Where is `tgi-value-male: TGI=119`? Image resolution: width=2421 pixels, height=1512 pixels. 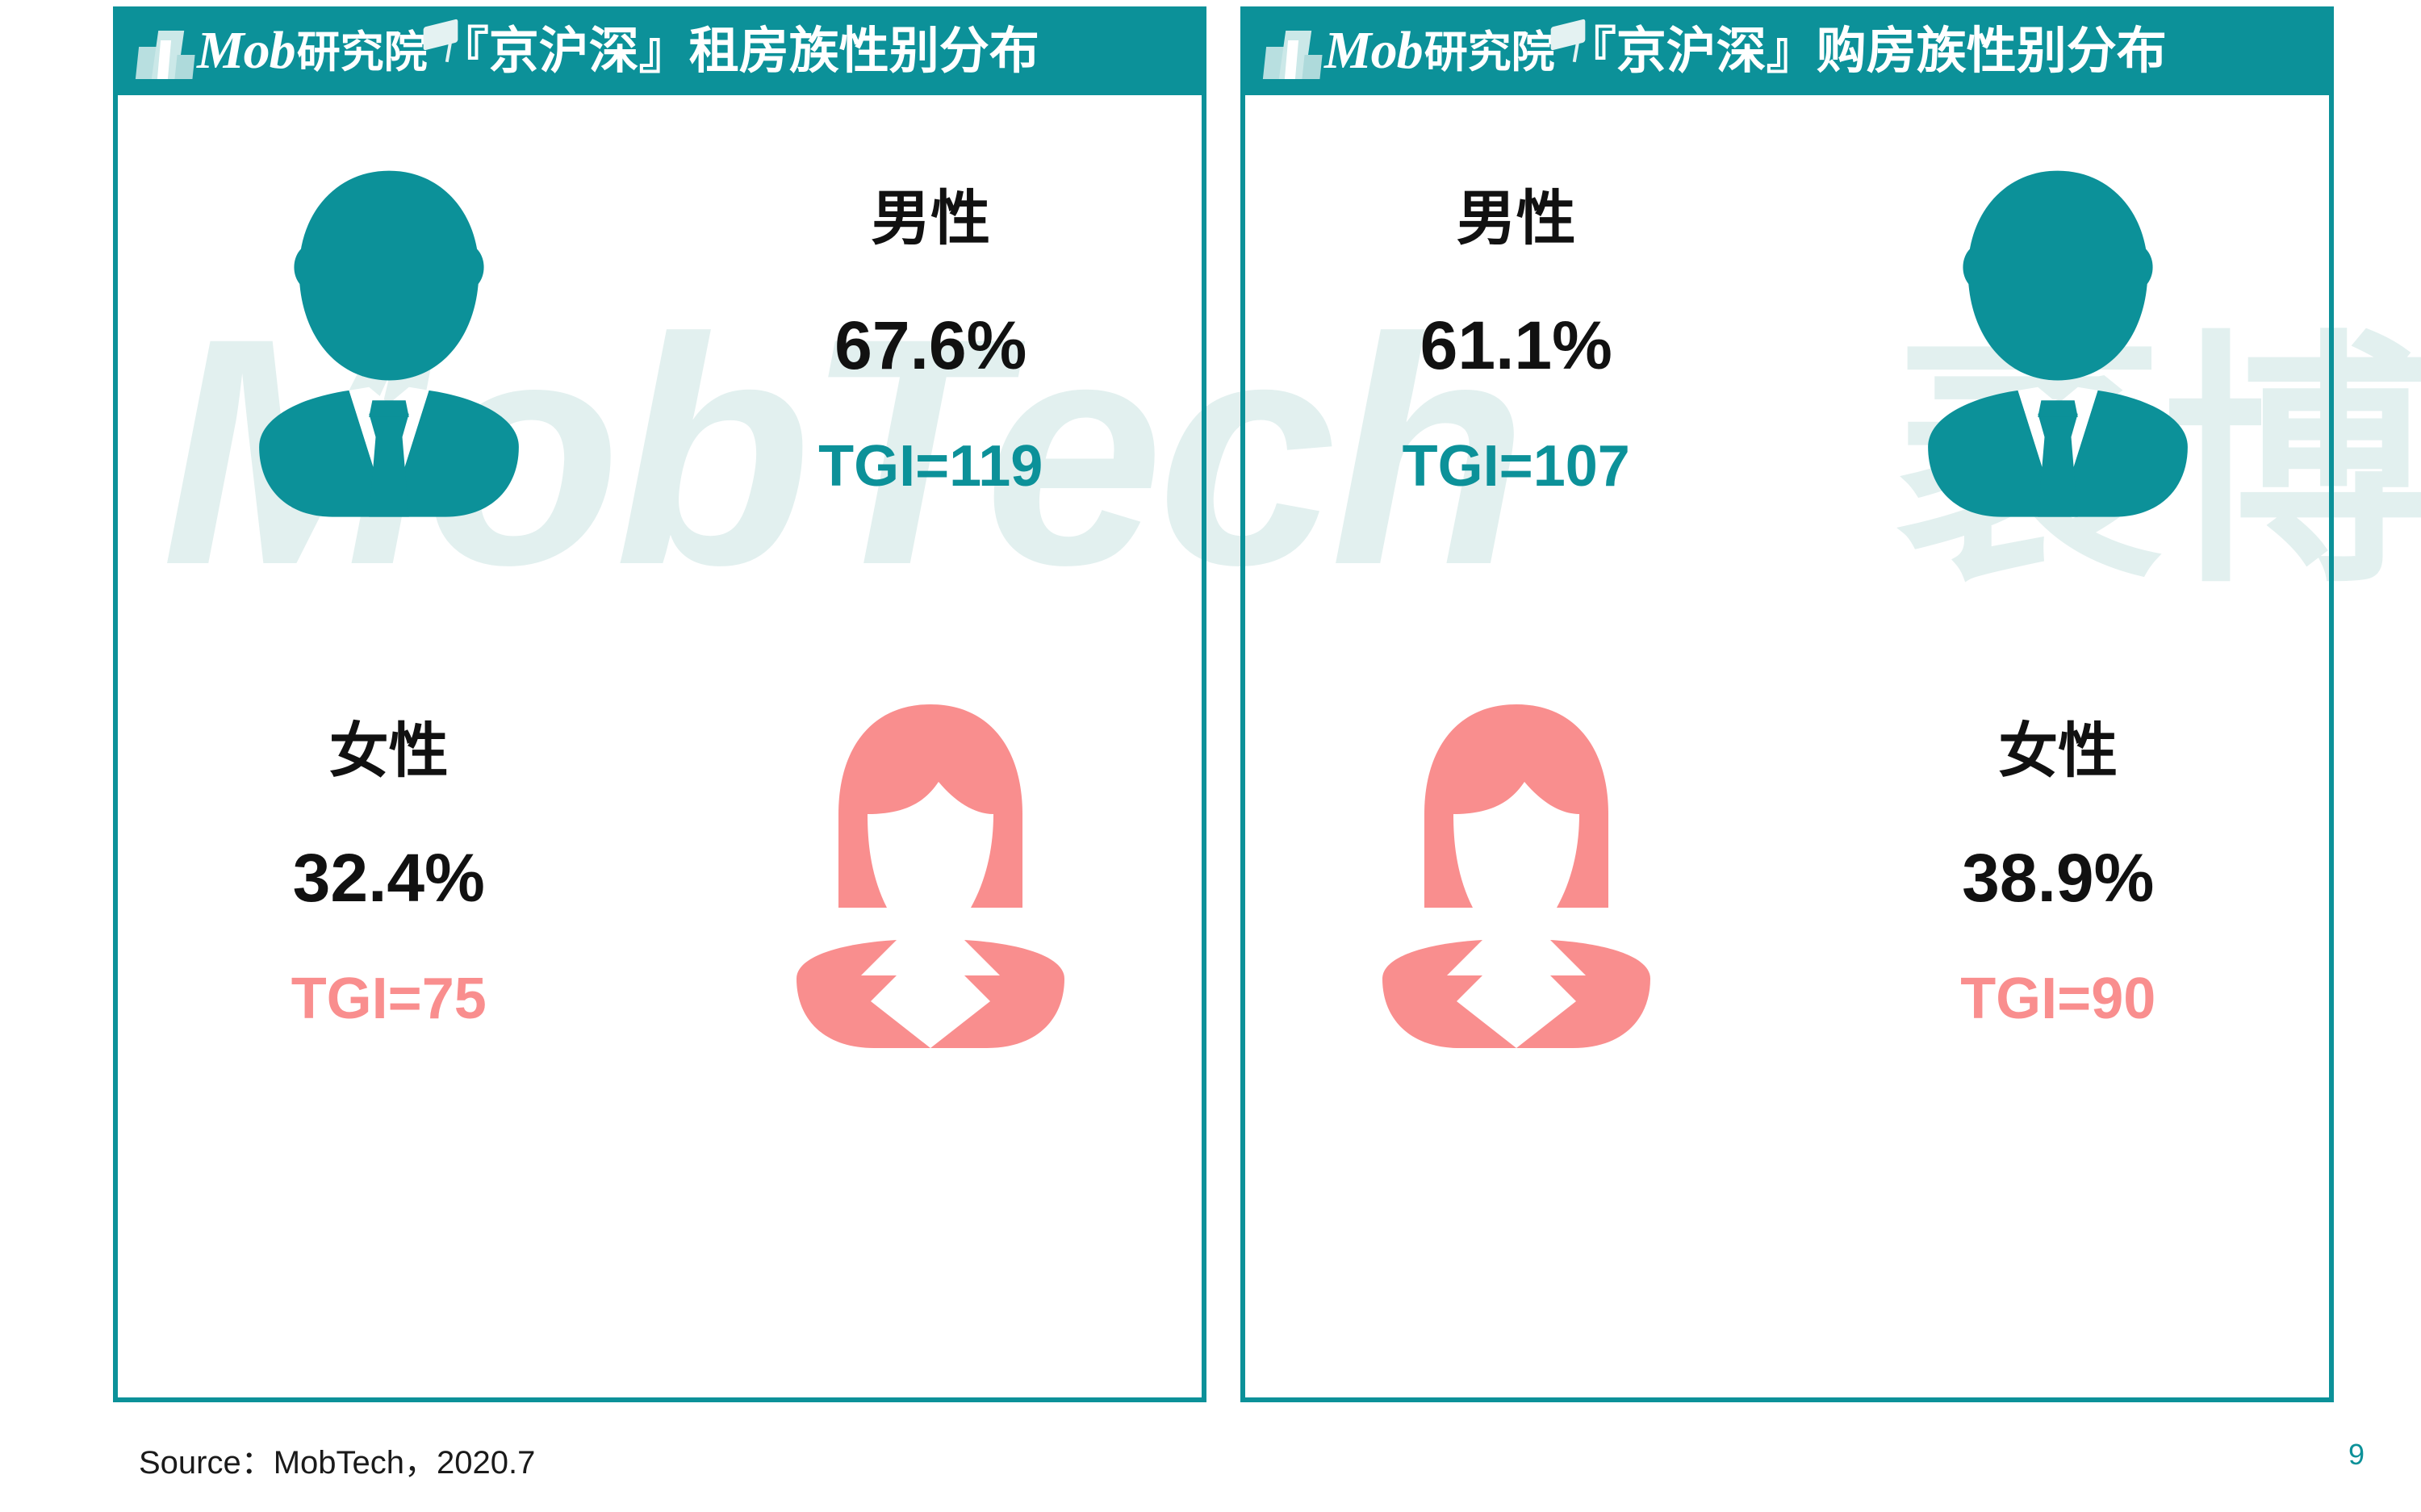 tgi-value-male: TGI=119 is located at coordinates (930, 466).